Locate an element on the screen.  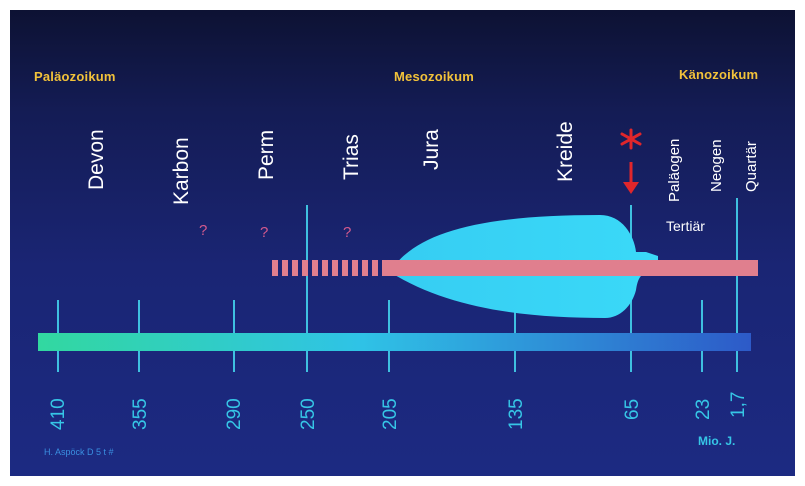
question-mark-perm: ? is located at coordinates (264, 232).